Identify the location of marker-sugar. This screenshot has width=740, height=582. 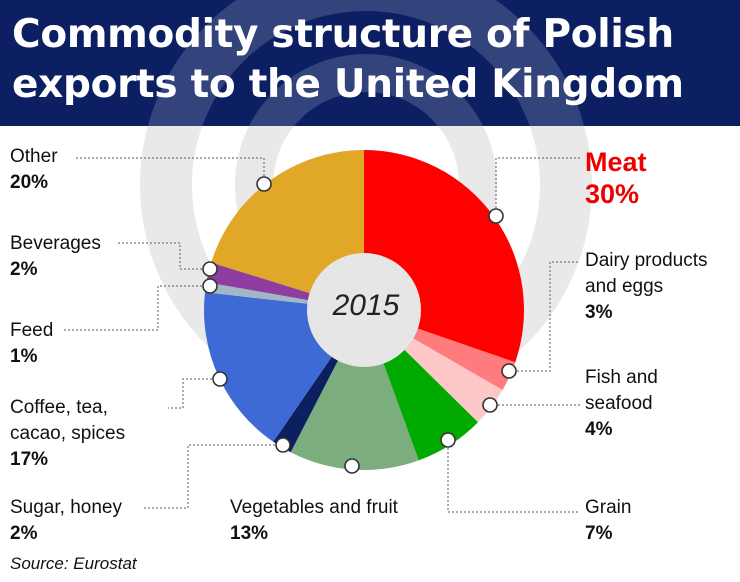
(283, 445).